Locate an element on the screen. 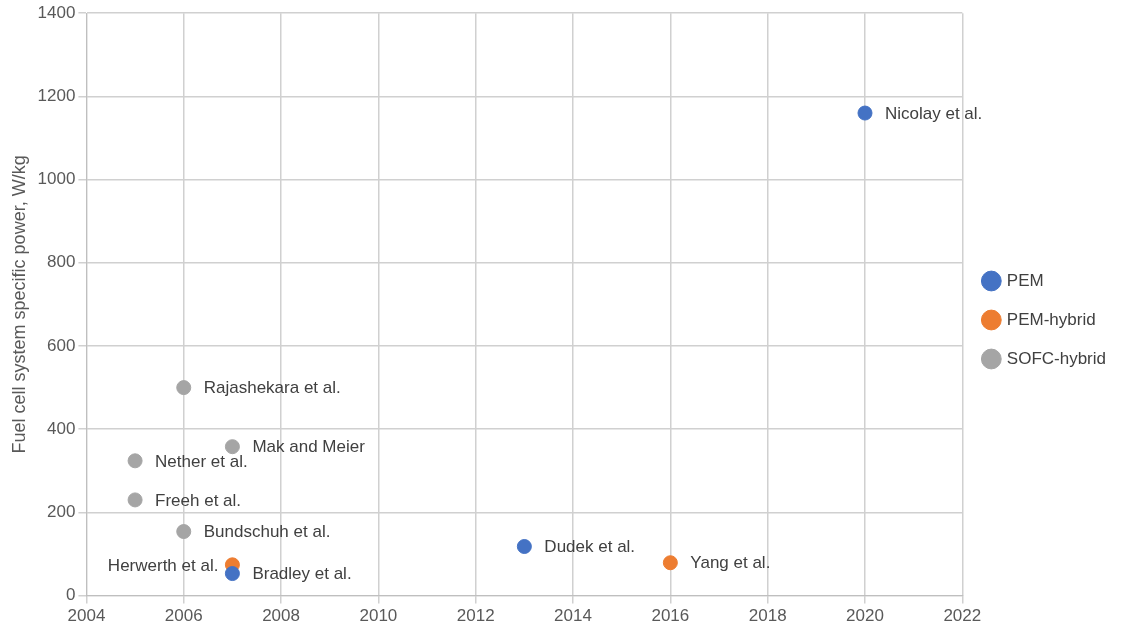 The image size is (1126, 635). legend-label: PEM-hybrid is located at coordinates (1051, 319).